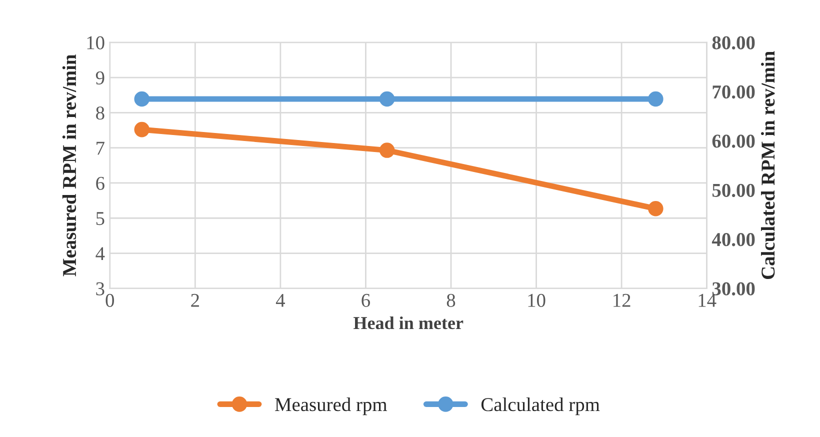 The width and height of the screenshot is (820, 437). Describe the element at coordinates (707, 300) in the screenshot. I see `x-tick-label: 14` at that location.